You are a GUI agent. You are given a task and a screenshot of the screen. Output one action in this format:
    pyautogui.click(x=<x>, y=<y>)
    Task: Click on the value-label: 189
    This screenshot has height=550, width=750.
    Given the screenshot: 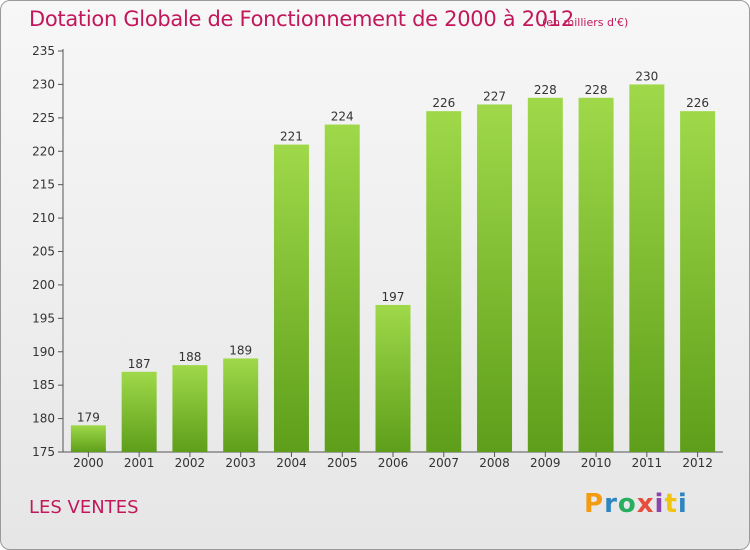 What is the action you would take?
    pyautogui.click(x=240, y=350)
    